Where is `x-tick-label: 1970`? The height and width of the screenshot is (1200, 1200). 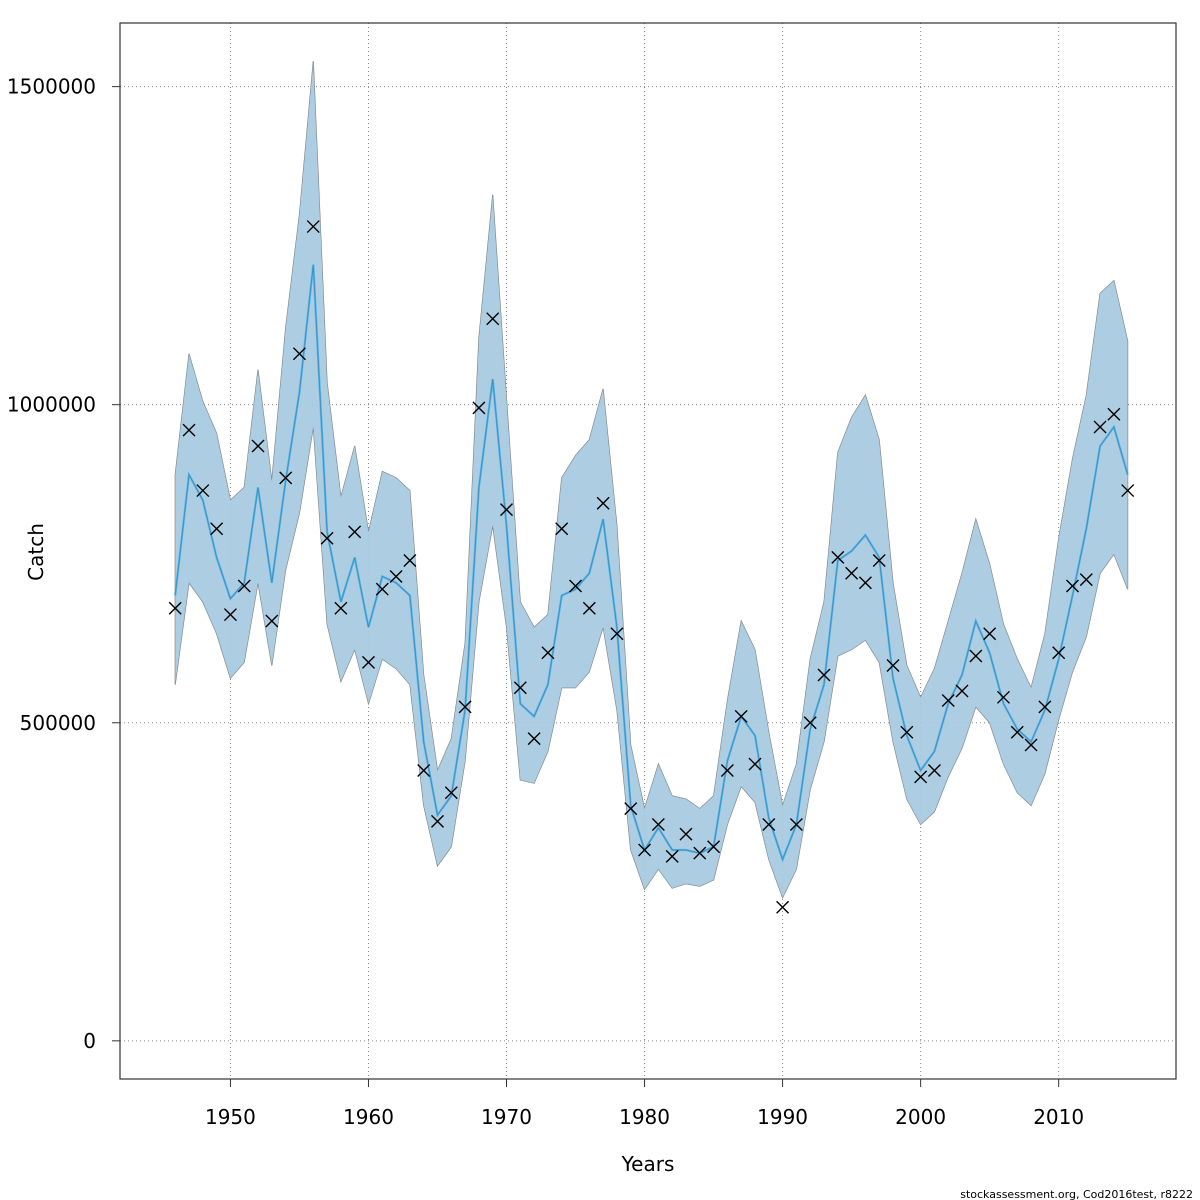 x-tick-label: 1970 is located at coordinates (506, 1117).